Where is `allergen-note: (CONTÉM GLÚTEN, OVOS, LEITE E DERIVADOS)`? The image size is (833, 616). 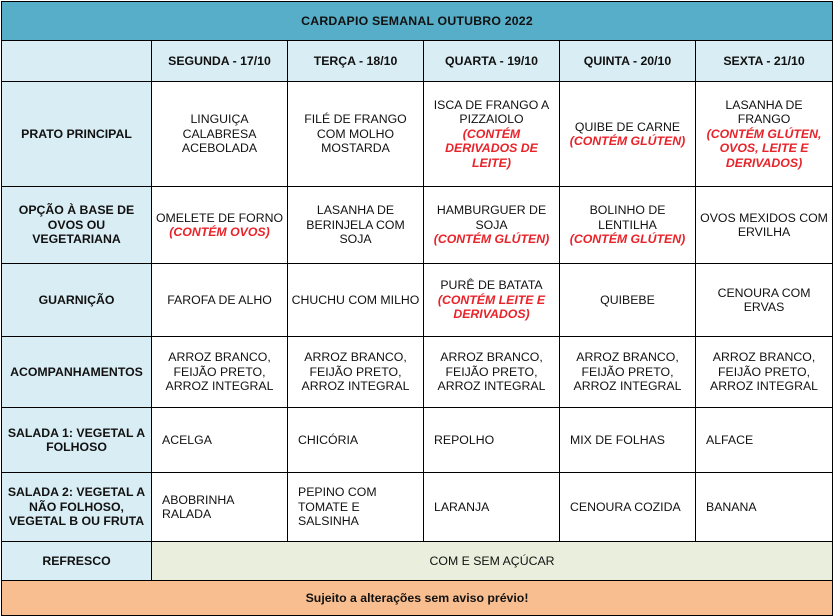
allergen-note: (CONTÉM GLÚTEN, OVOS, LEITE E DERIVADOS) is located at coordinates (764, 148).